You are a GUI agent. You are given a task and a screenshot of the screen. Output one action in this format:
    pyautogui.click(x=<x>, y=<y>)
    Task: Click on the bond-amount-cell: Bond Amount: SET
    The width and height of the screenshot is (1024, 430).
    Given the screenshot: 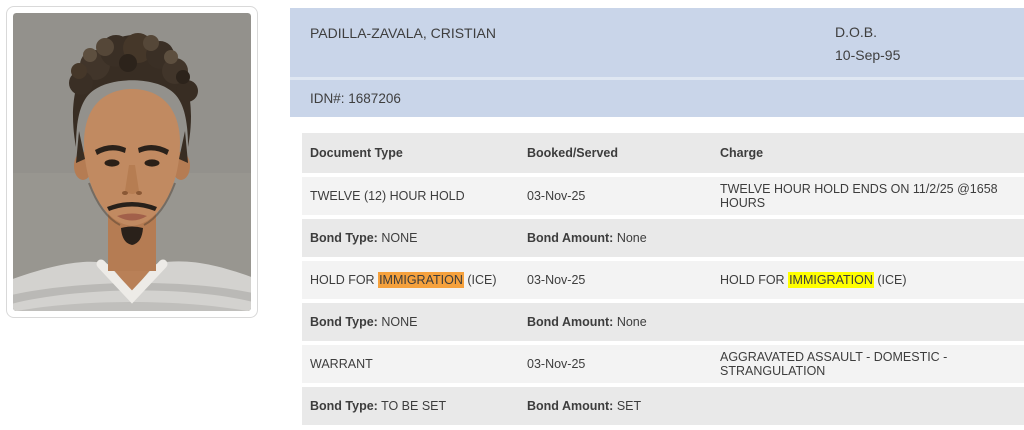 What is the action you would take?
    pyautogui.click(x=623, y=406)
    